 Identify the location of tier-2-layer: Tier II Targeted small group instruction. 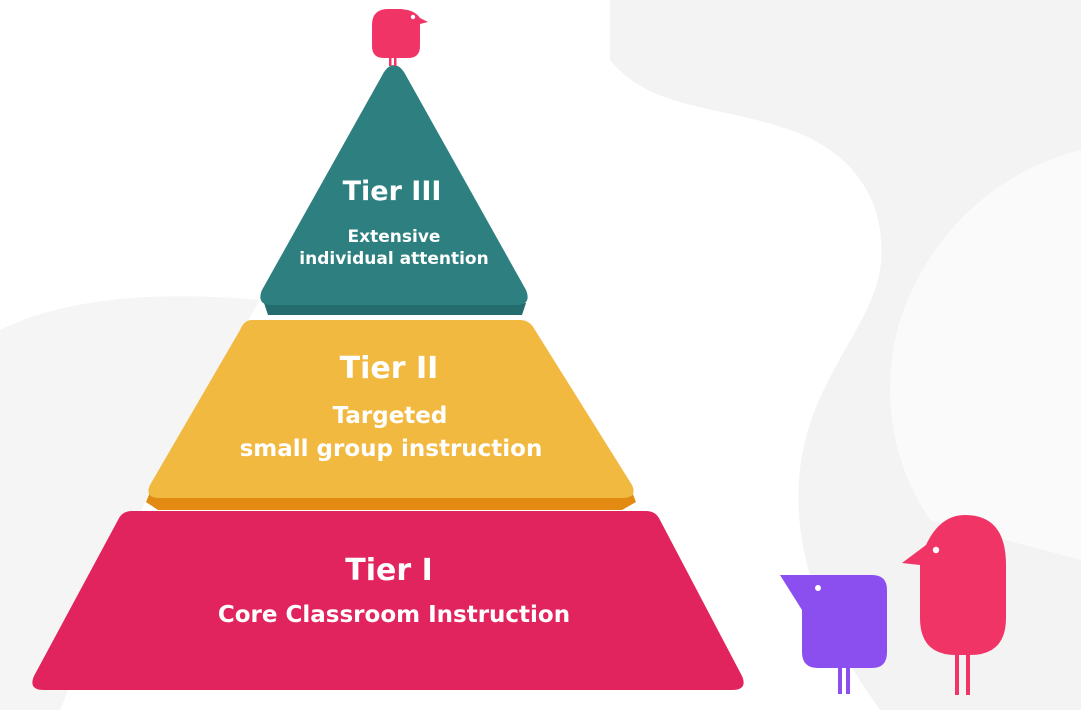
(391, 415).